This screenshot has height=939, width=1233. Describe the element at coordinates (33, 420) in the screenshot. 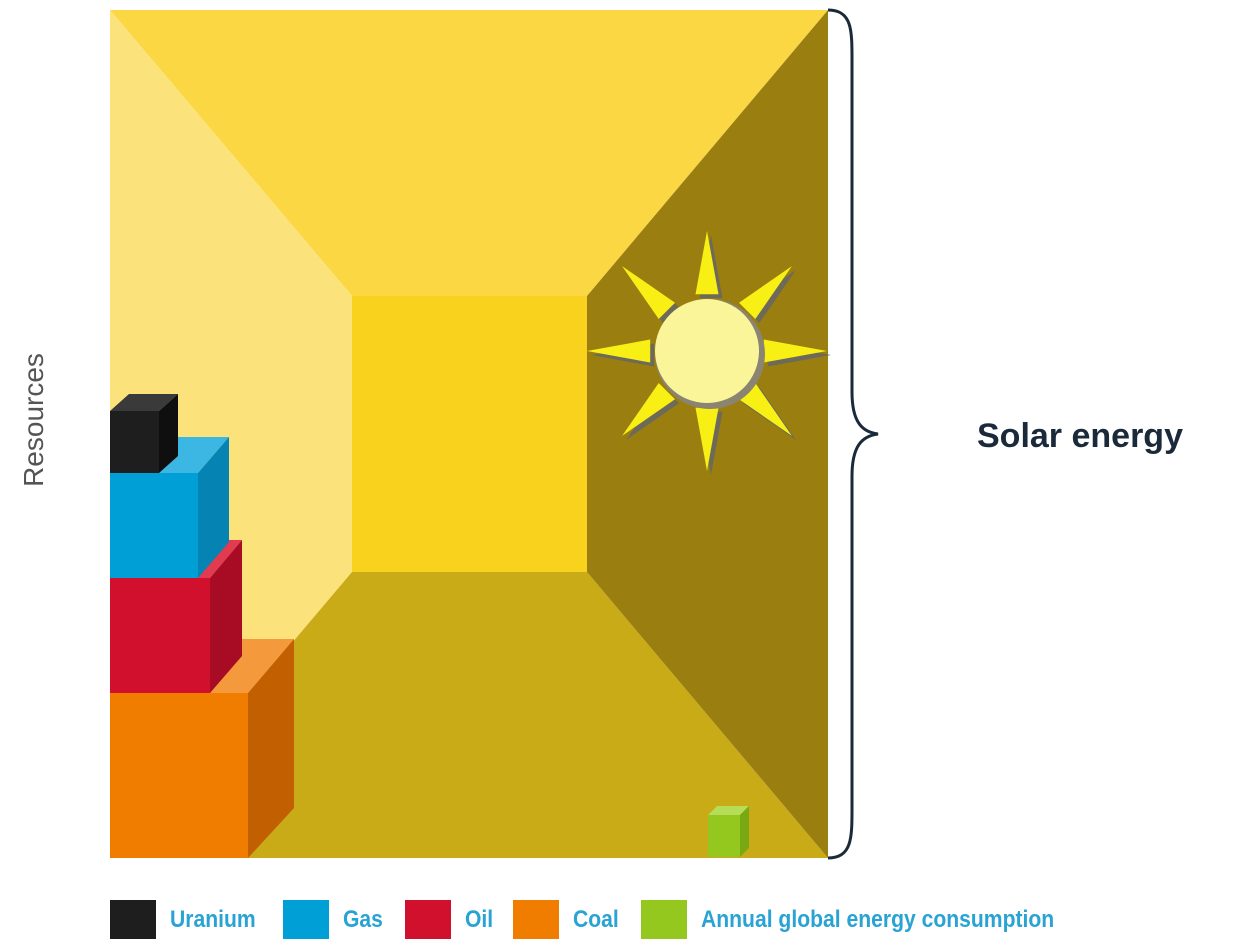

I see `y-axis-label: Resources` at that location.